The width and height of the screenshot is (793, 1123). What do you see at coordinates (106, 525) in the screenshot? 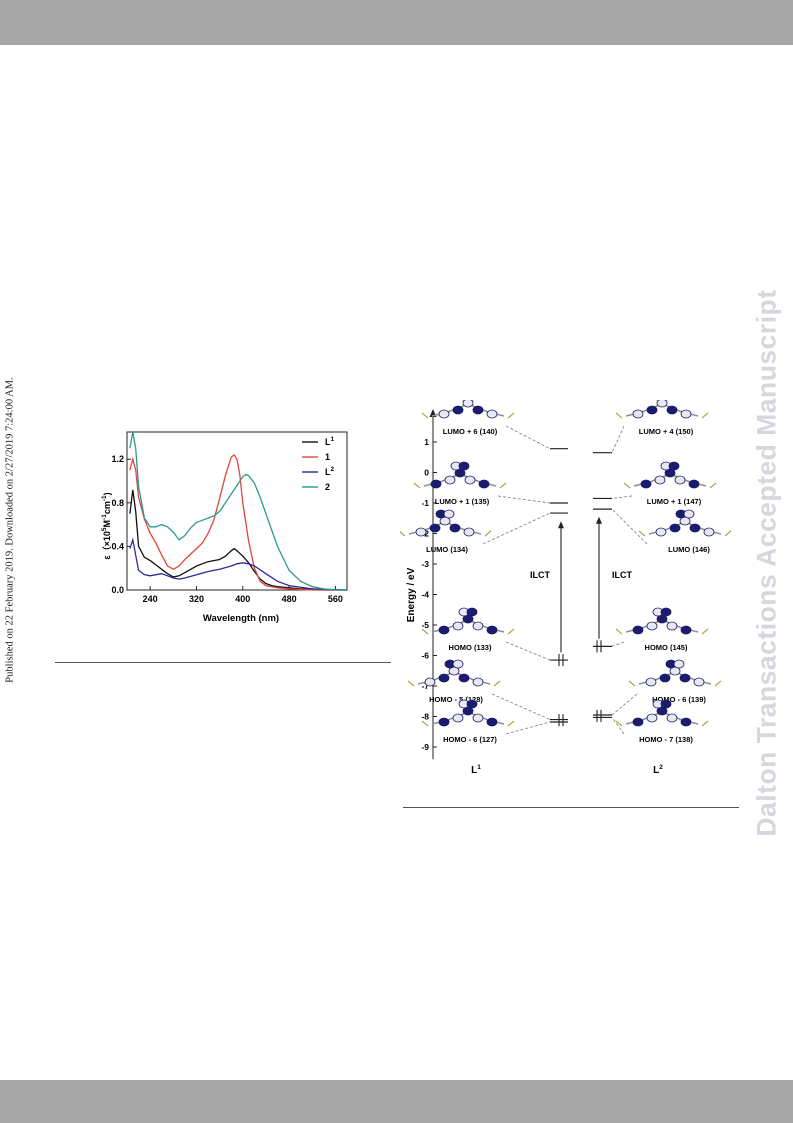
I see `chart-y-axis-label: ε（×105M-1cm-1)` at bounding box center [106, 525].